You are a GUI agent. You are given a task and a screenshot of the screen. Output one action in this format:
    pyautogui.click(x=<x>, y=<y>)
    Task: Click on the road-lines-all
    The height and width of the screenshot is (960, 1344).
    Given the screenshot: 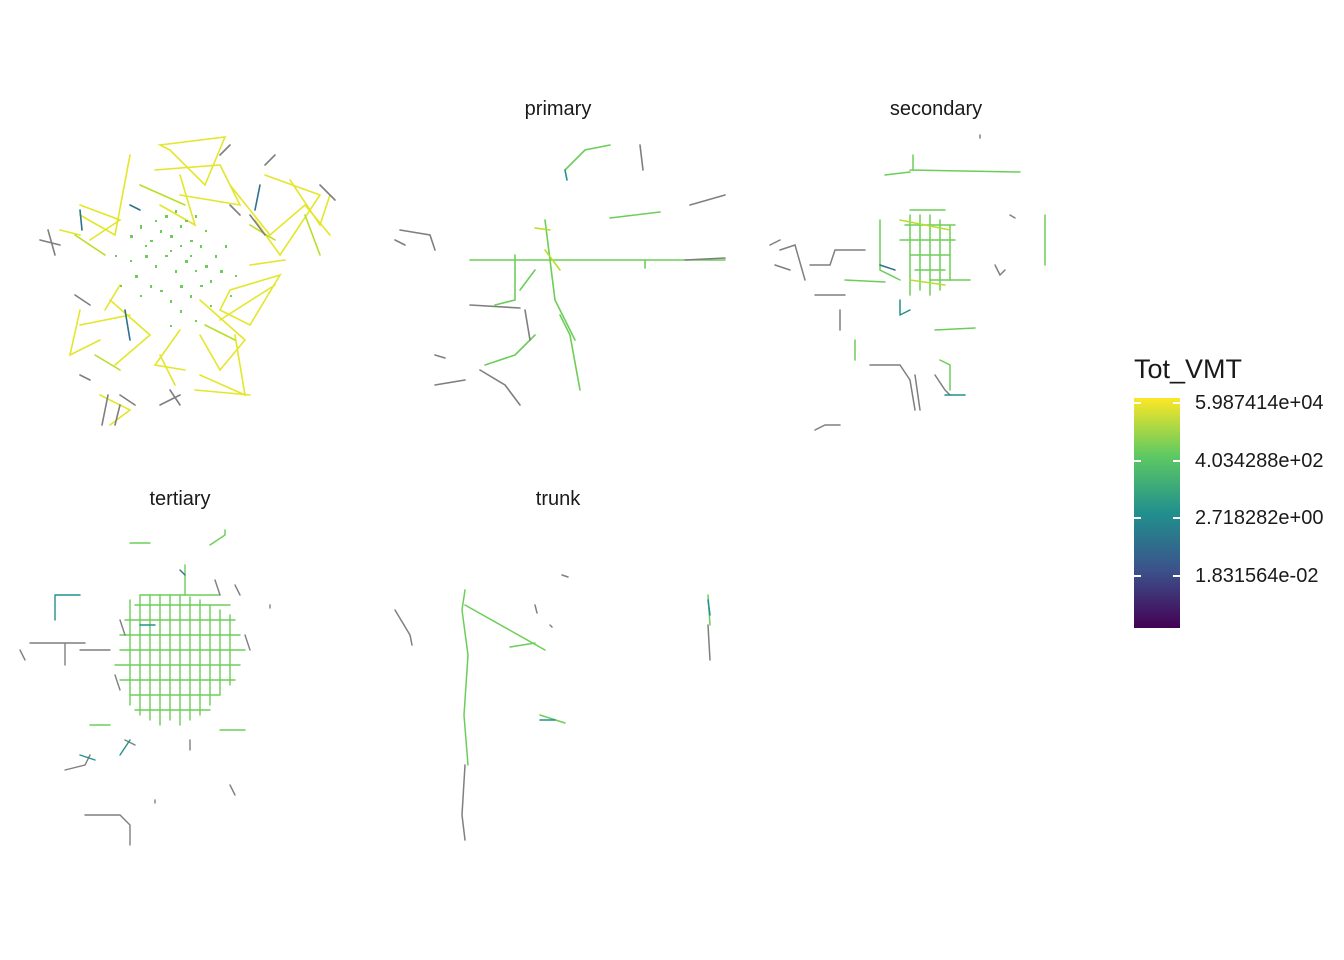 What is the action you would take?
    pyautogui.click(x=187, y=281)
    